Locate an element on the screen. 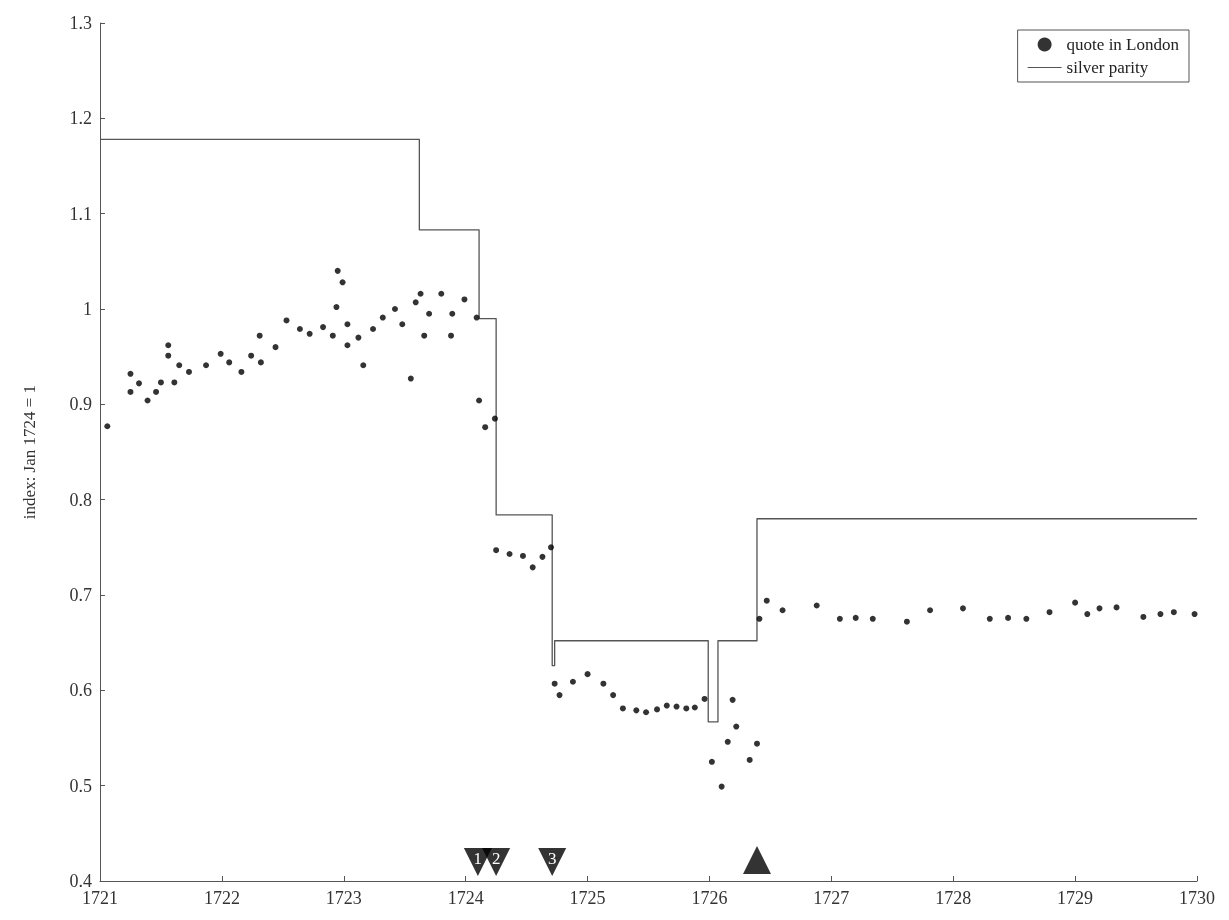 The width and height of the screenshot is (1229, 920). annotation: 1 is located at coordinates (478, 858).